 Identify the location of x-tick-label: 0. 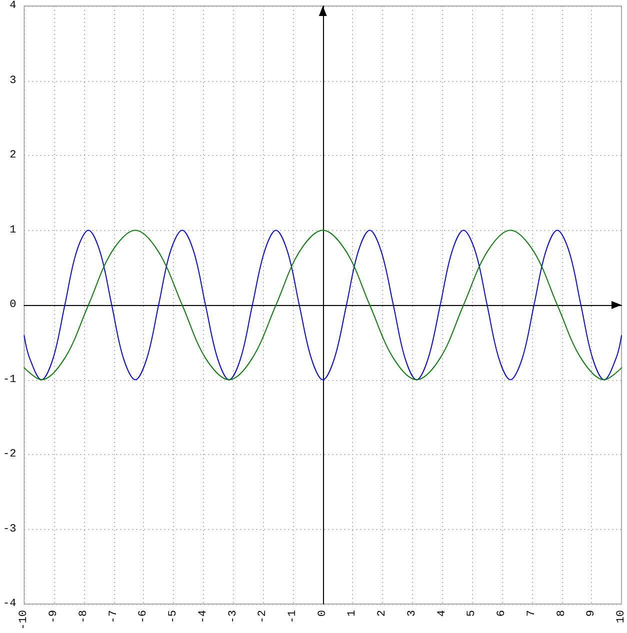
(322, 613).